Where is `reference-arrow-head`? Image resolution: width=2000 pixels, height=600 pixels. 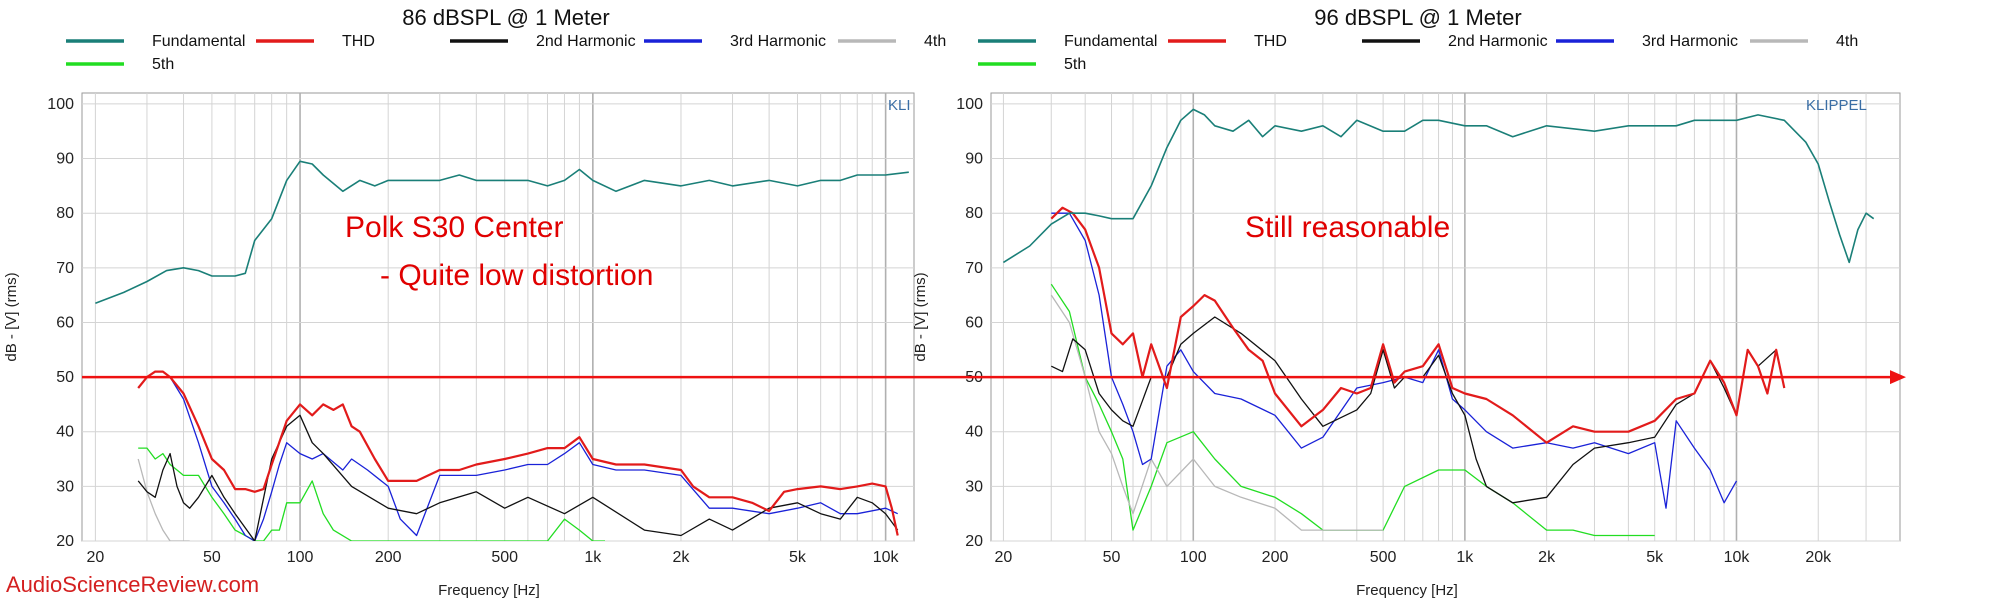 reference-arrow-head is located at coordinates (1898, 377).